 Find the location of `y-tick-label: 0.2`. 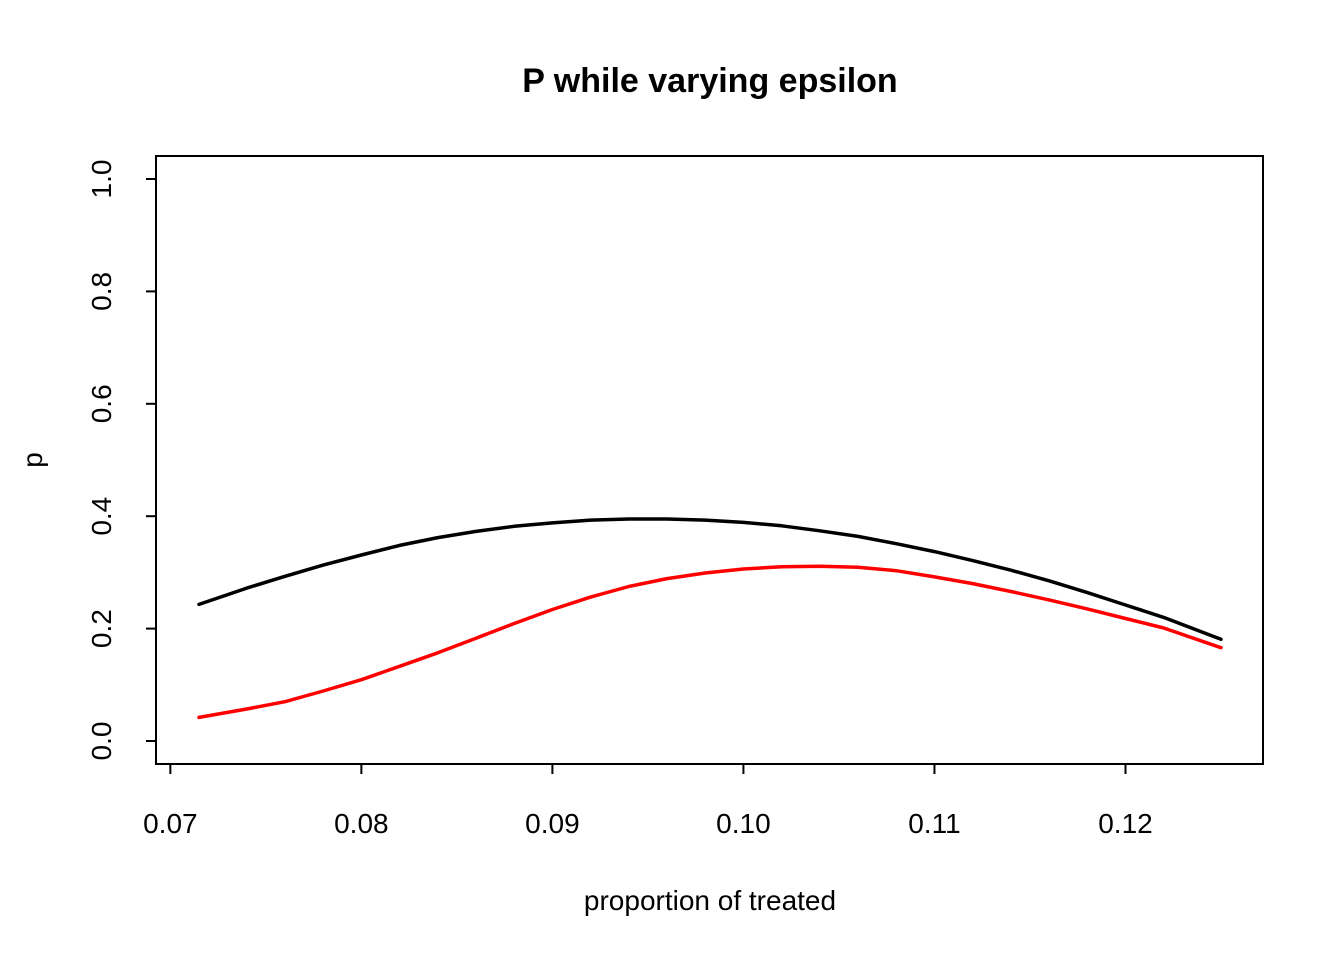

y-tick-label: 0.2 is located at coordinates (101, 628).